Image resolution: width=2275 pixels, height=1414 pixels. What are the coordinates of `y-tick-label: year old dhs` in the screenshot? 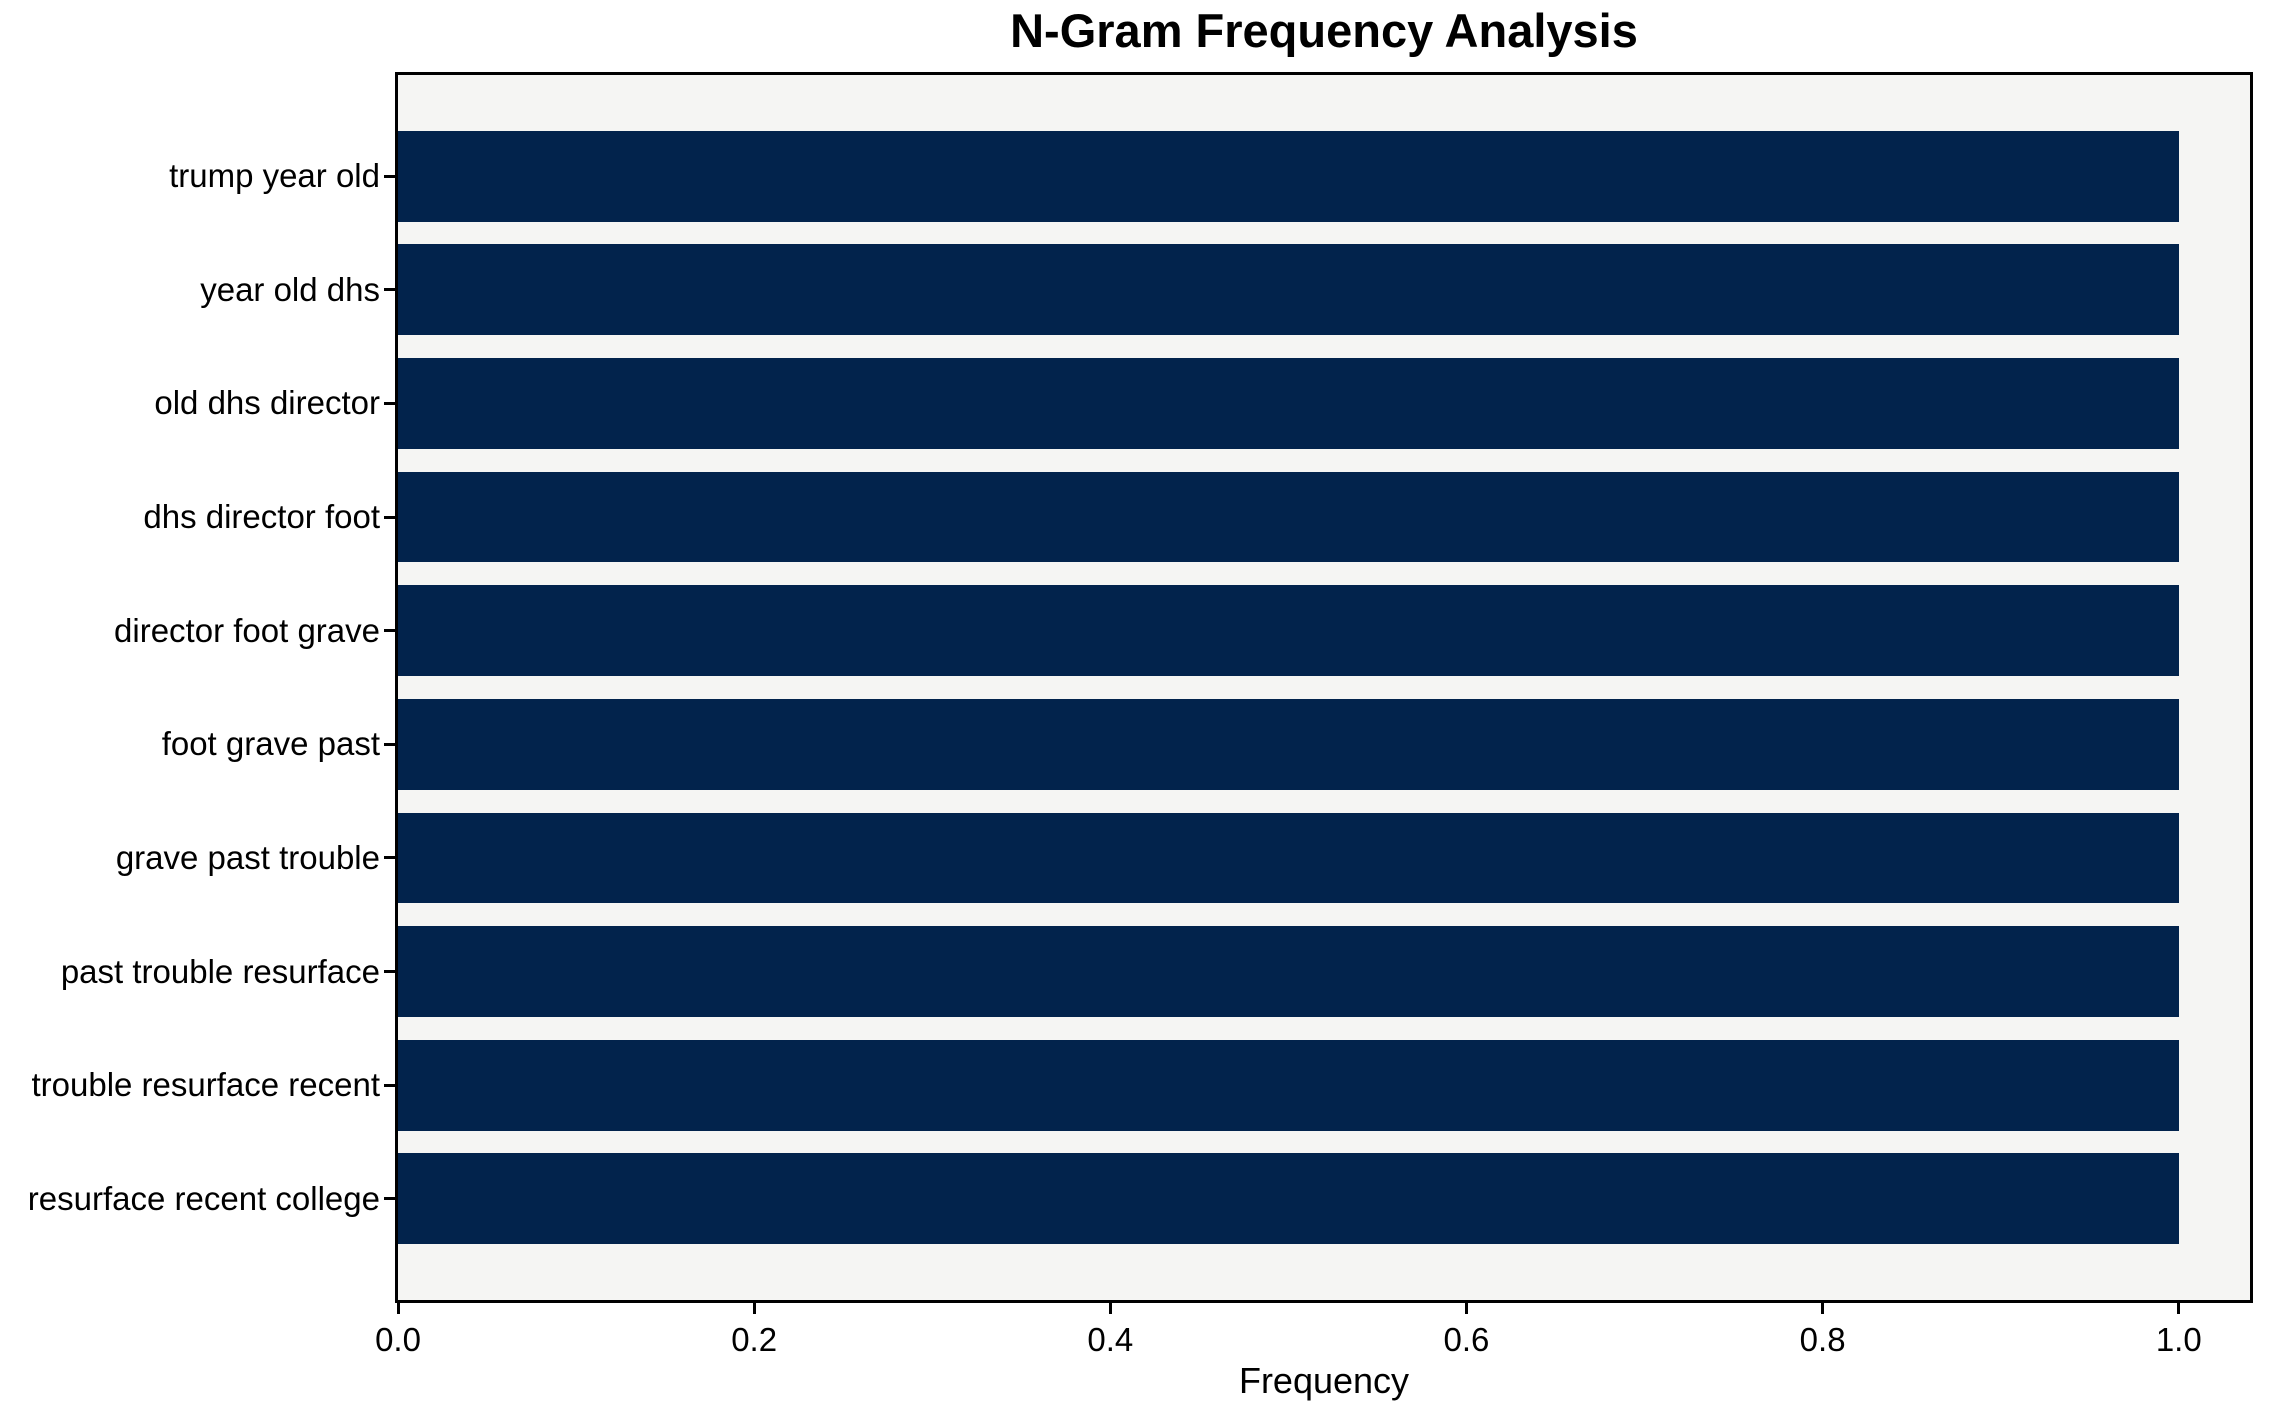 It's located at (290, 289).